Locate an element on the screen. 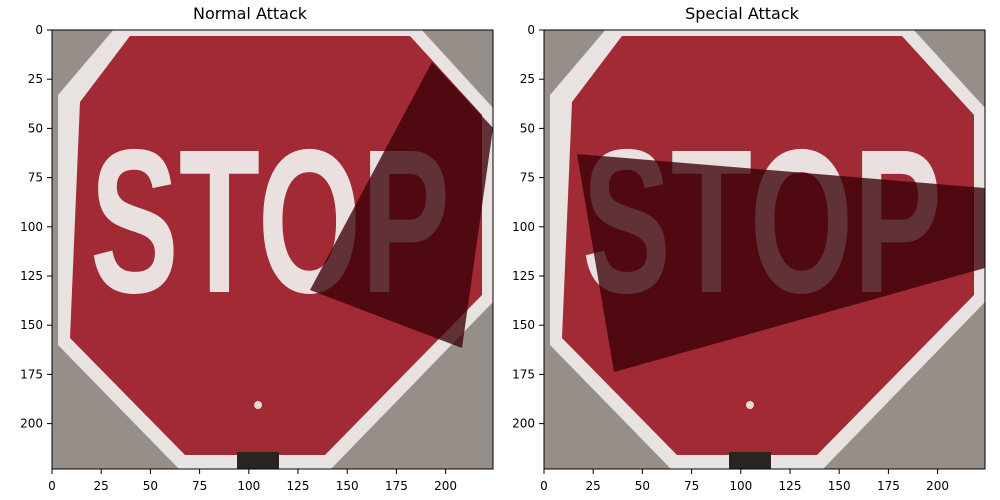  panel-title: Normal Attack is located at coordinates (250, 13).